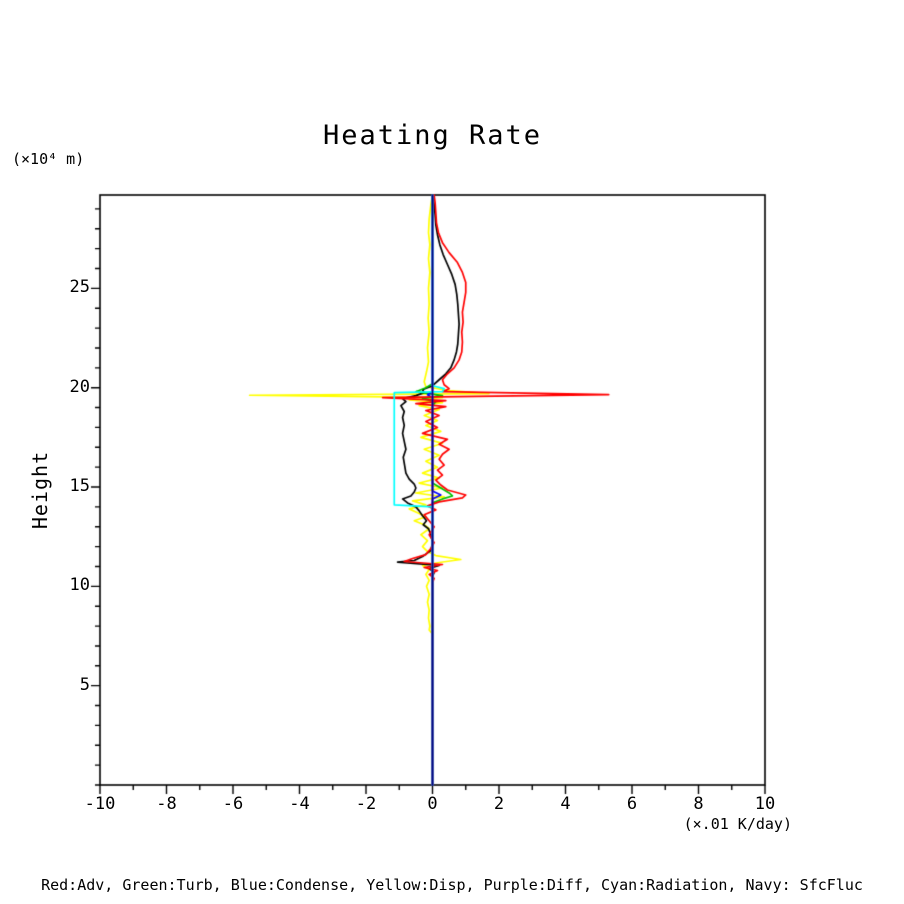  I want to click on x-tick-label: 2, so click(499, 804).